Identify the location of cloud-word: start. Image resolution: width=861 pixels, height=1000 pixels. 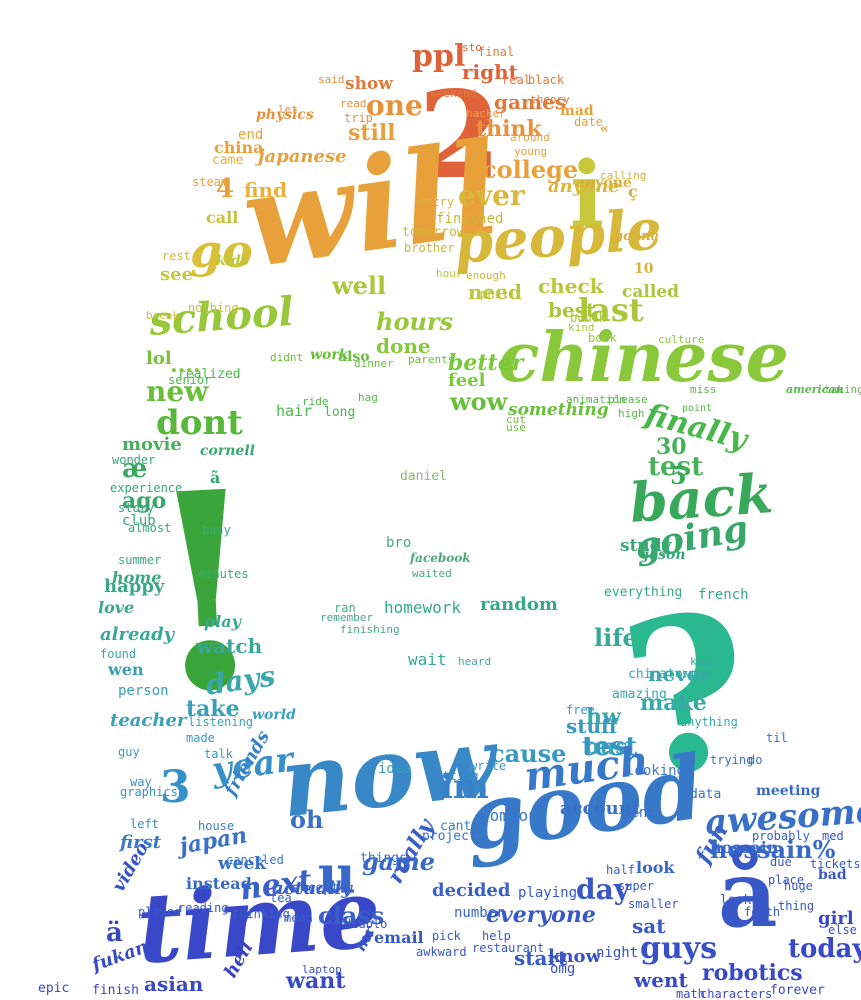
(541, 958).